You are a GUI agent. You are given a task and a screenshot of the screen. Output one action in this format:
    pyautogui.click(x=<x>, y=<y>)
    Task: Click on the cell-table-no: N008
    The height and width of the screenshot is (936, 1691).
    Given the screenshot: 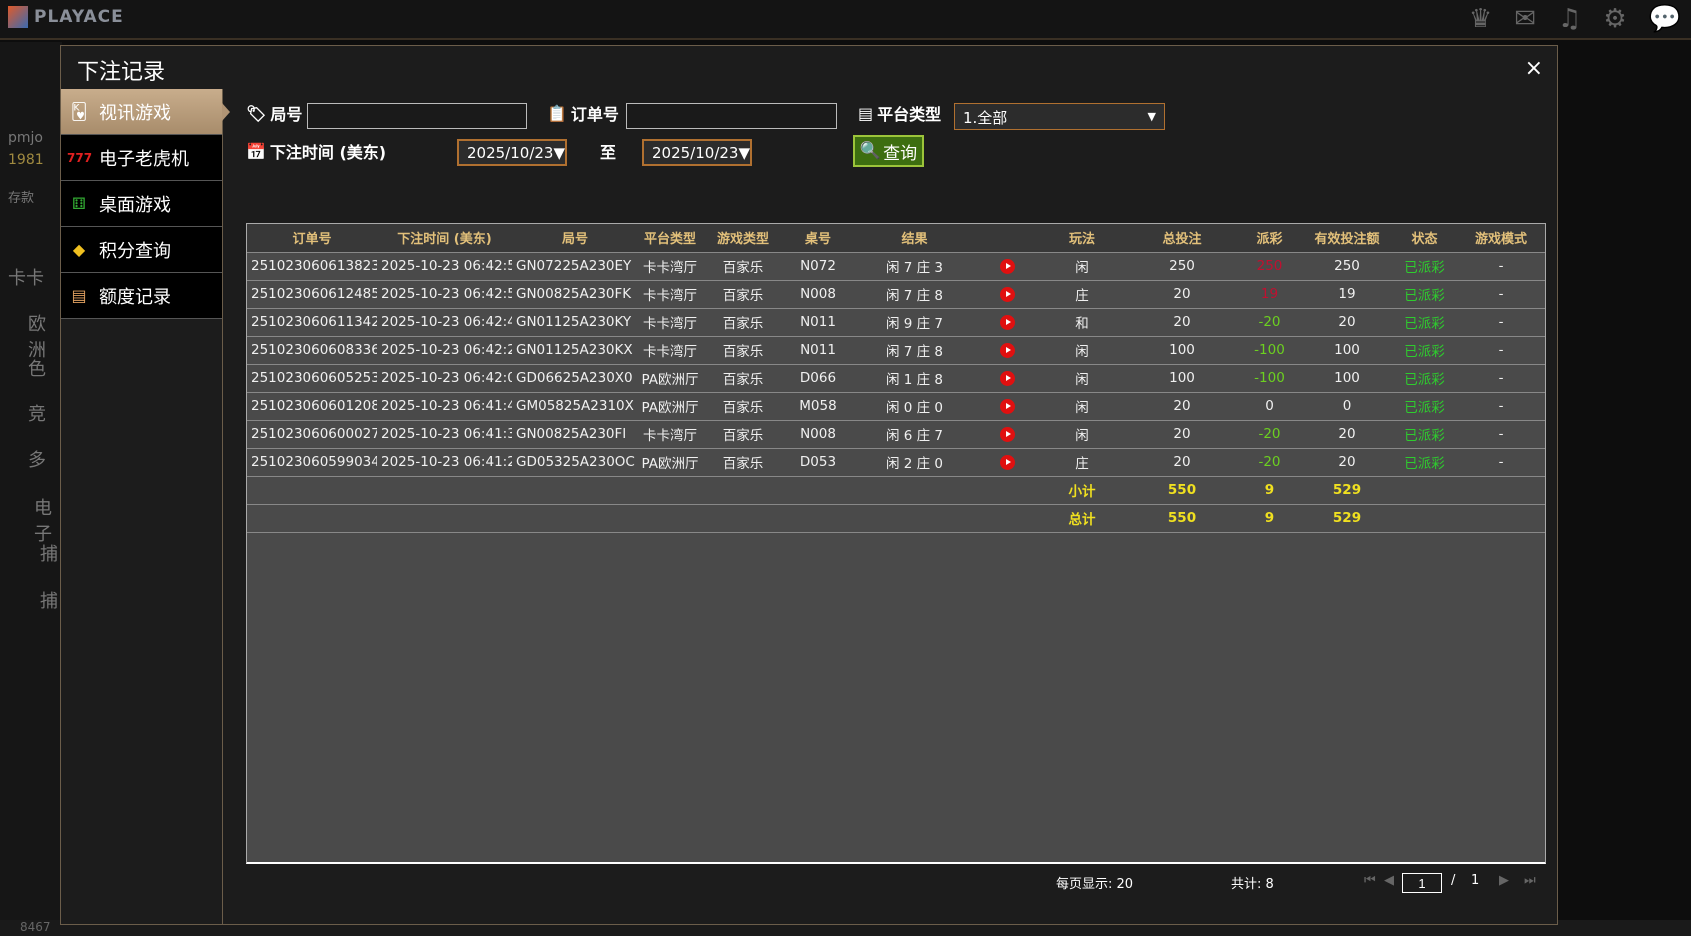 What is the action you would take?
    pyautogui.click(x=818, y=434)
    